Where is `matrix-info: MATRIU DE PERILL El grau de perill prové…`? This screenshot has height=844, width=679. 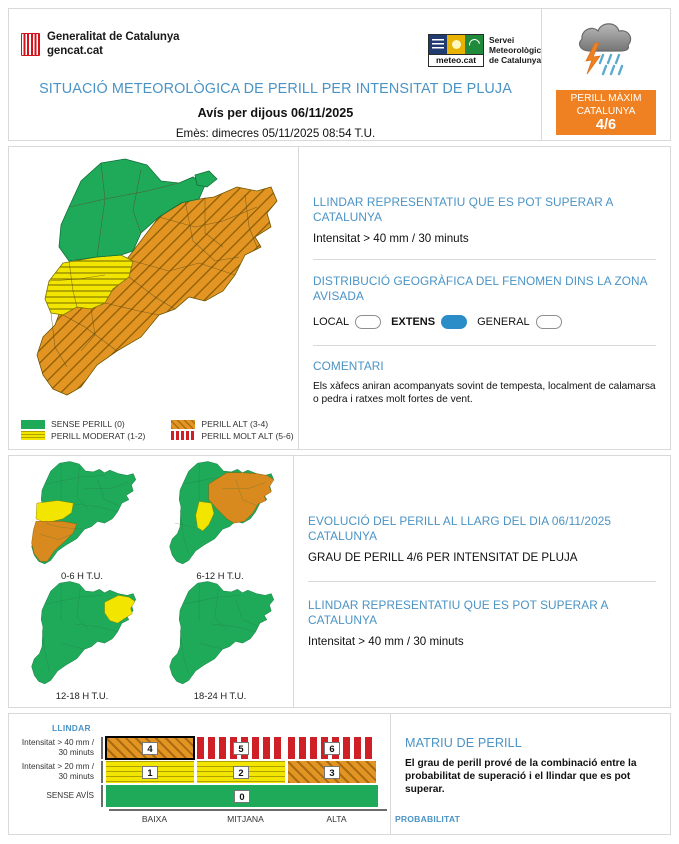 matrix-info: MATRIU DE PERILL El grau de perill prové… is located at coordinates (530, 774).